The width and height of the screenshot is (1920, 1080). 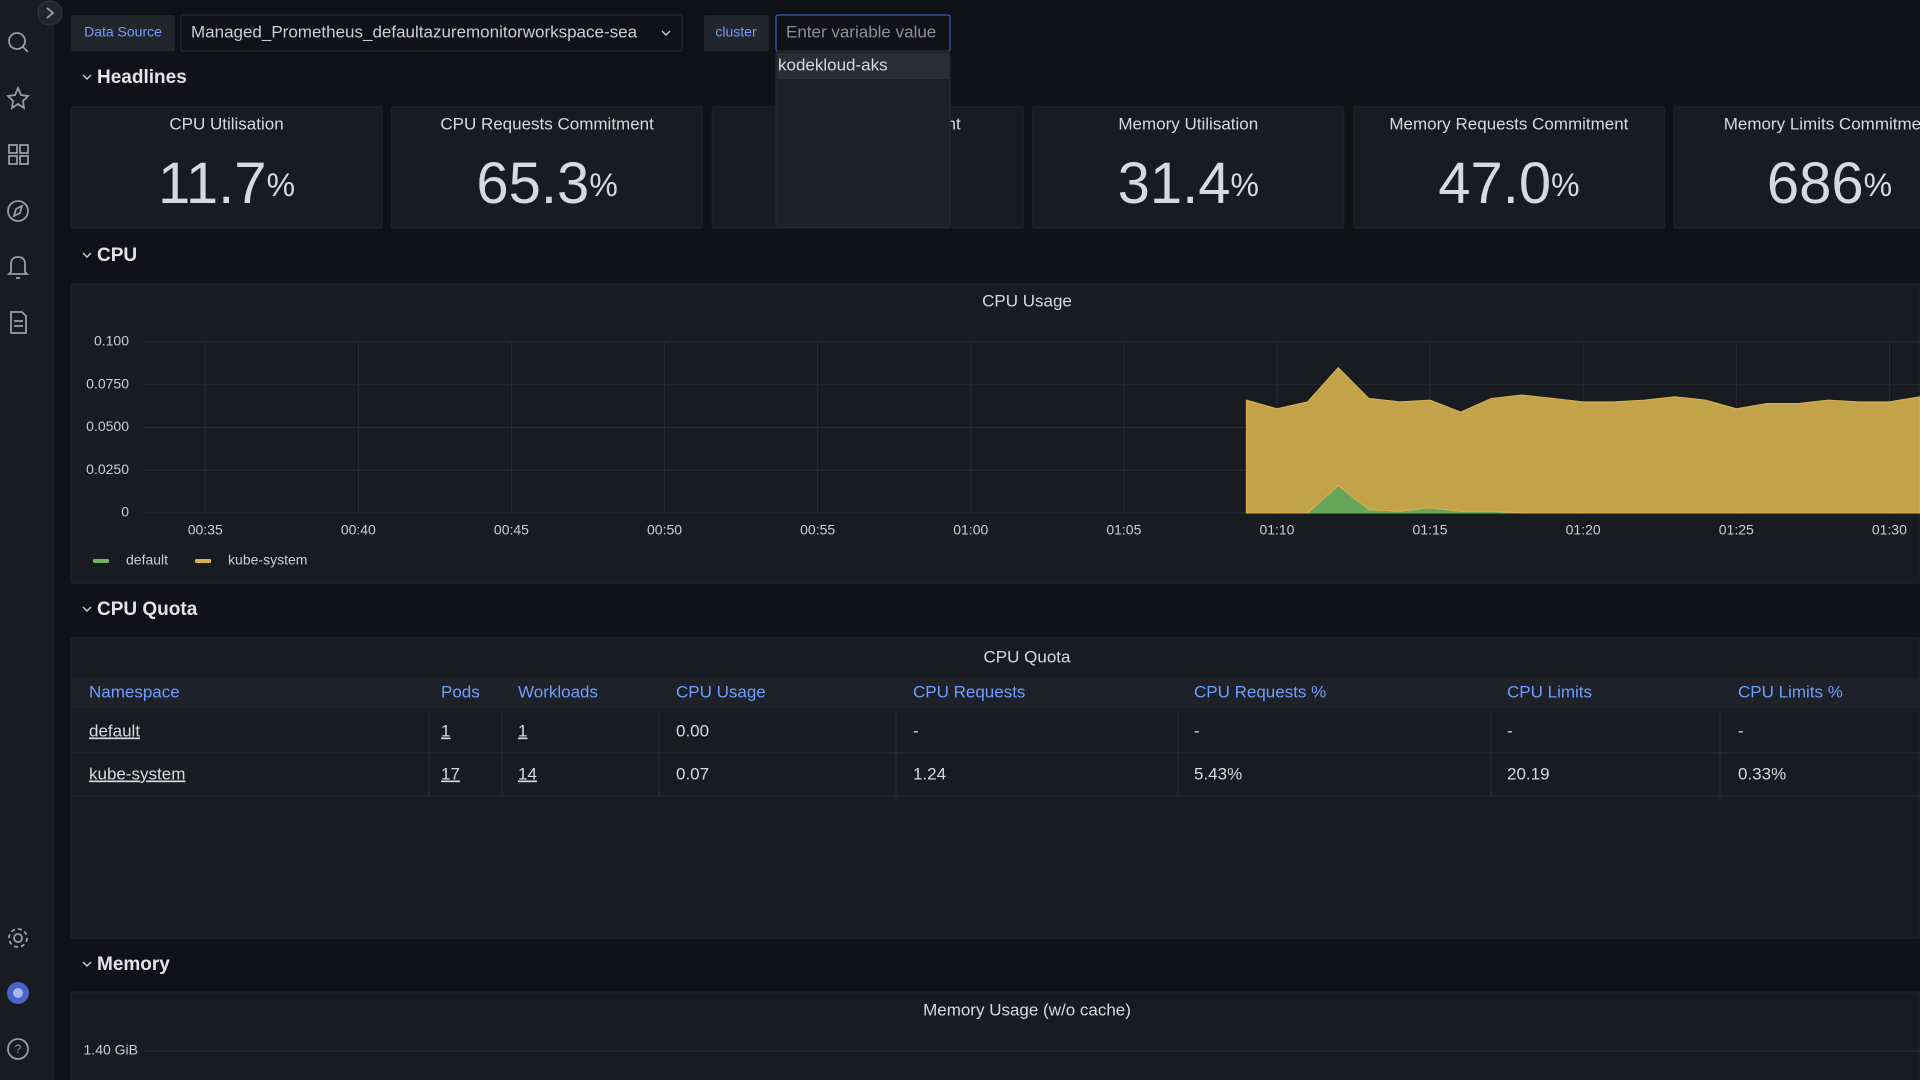 I want to click on column-header: CPU Requests %, so click(x=1260, y=691).